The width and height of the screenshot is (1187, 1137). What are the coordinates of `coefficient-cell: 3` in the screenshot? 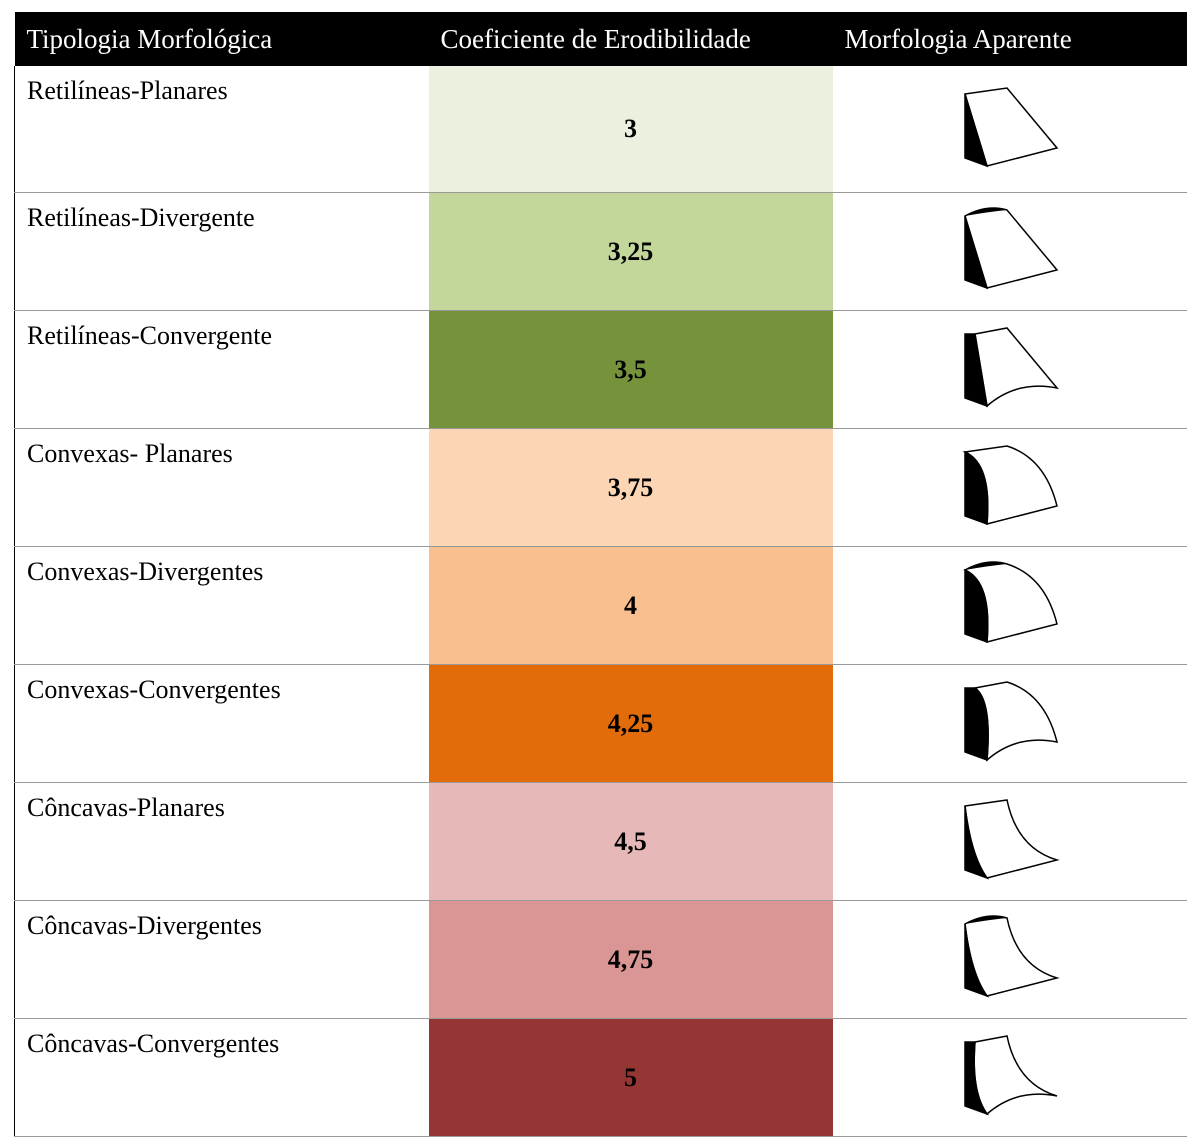 It's located at (631, 129).